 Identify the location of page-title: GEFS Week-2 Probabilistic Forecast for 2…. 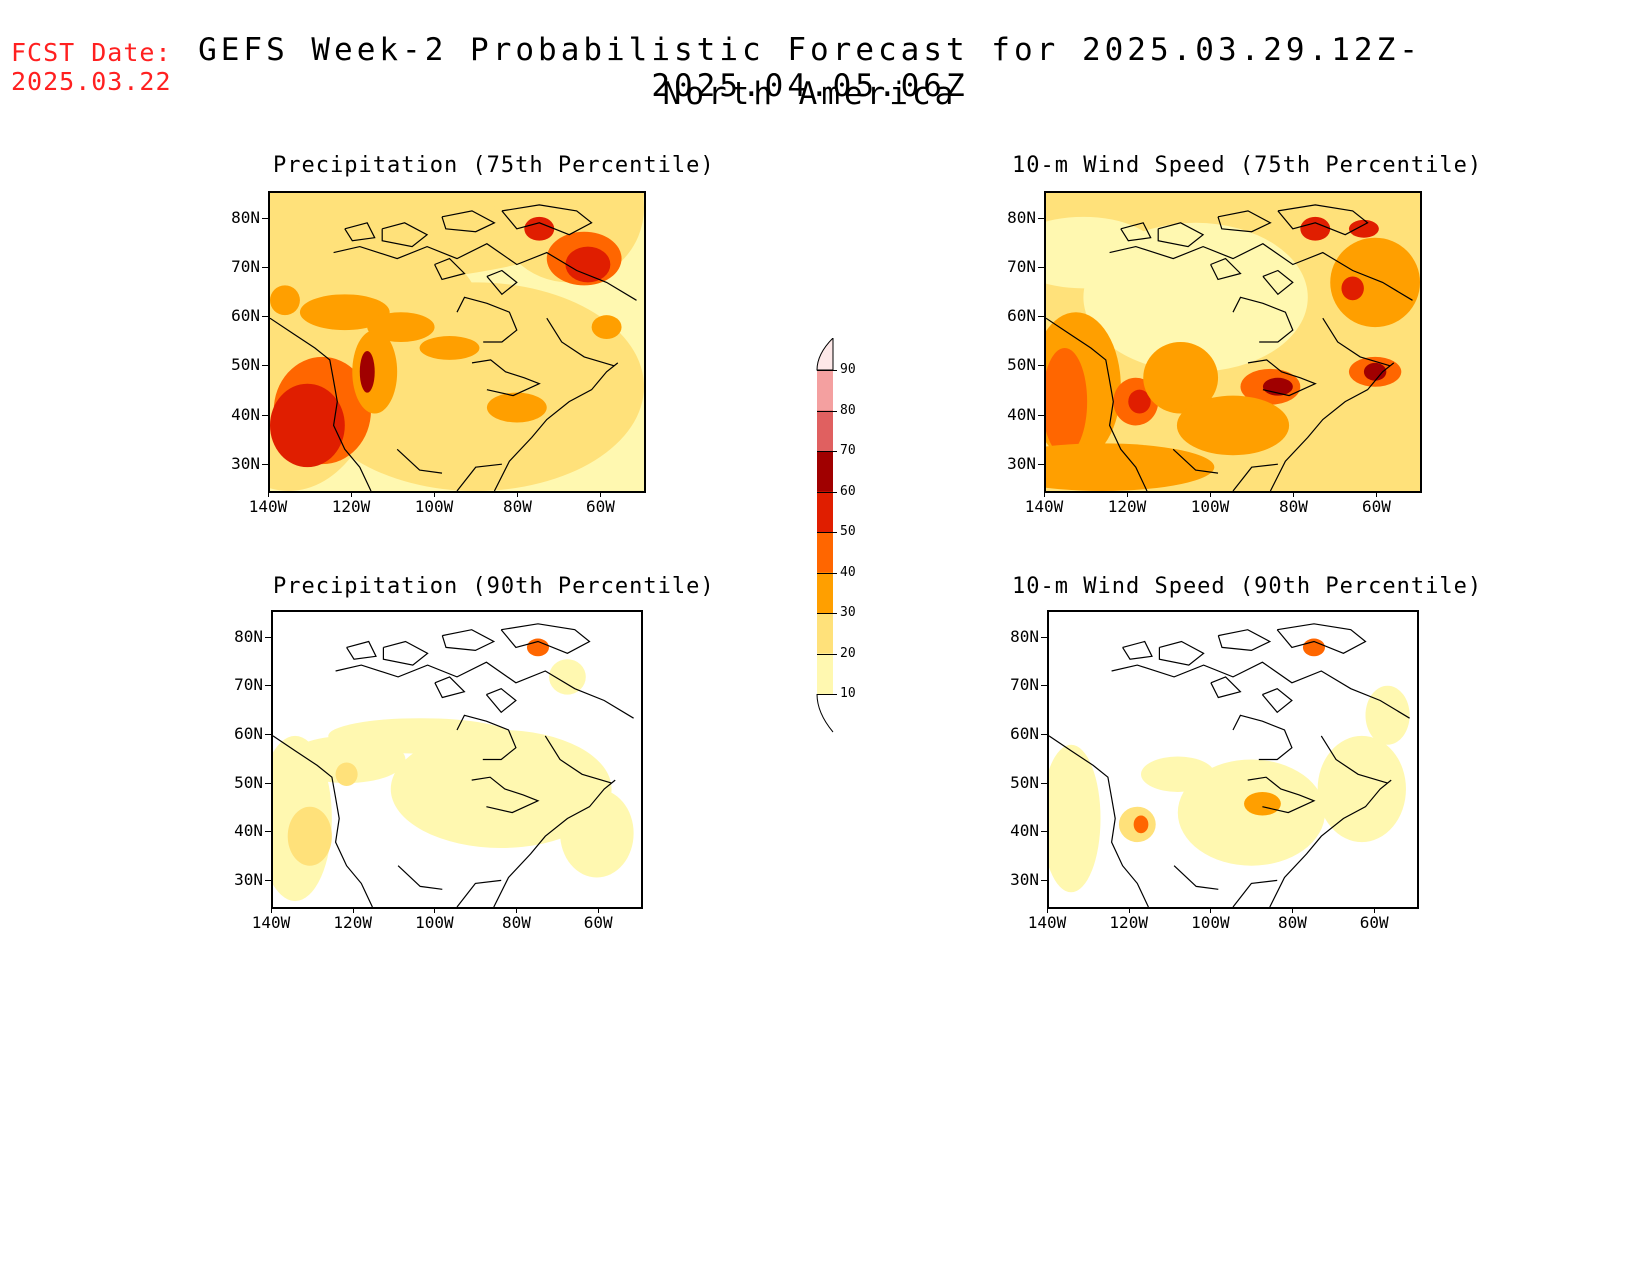
(810, 68).